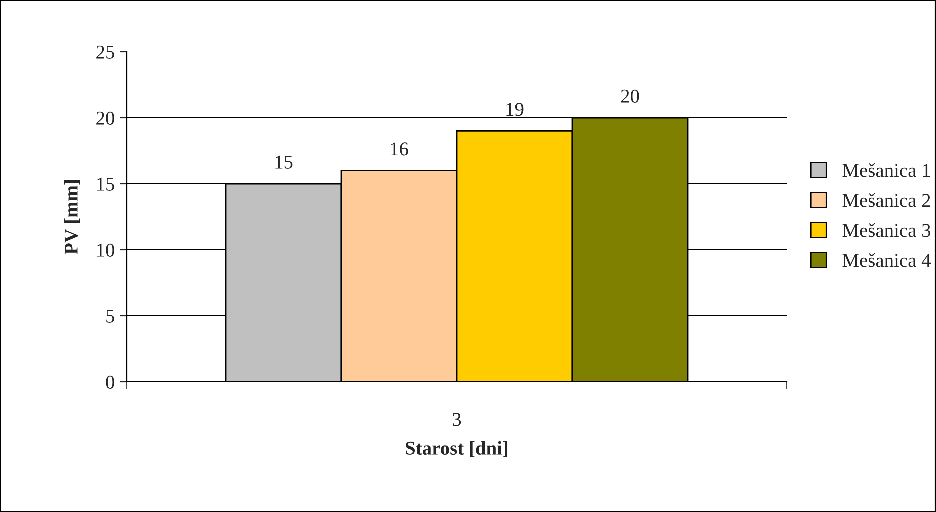 This screenshot has height=512, width=936. I want to click on x-axis-title: Starost [dni], so click(457, 449).